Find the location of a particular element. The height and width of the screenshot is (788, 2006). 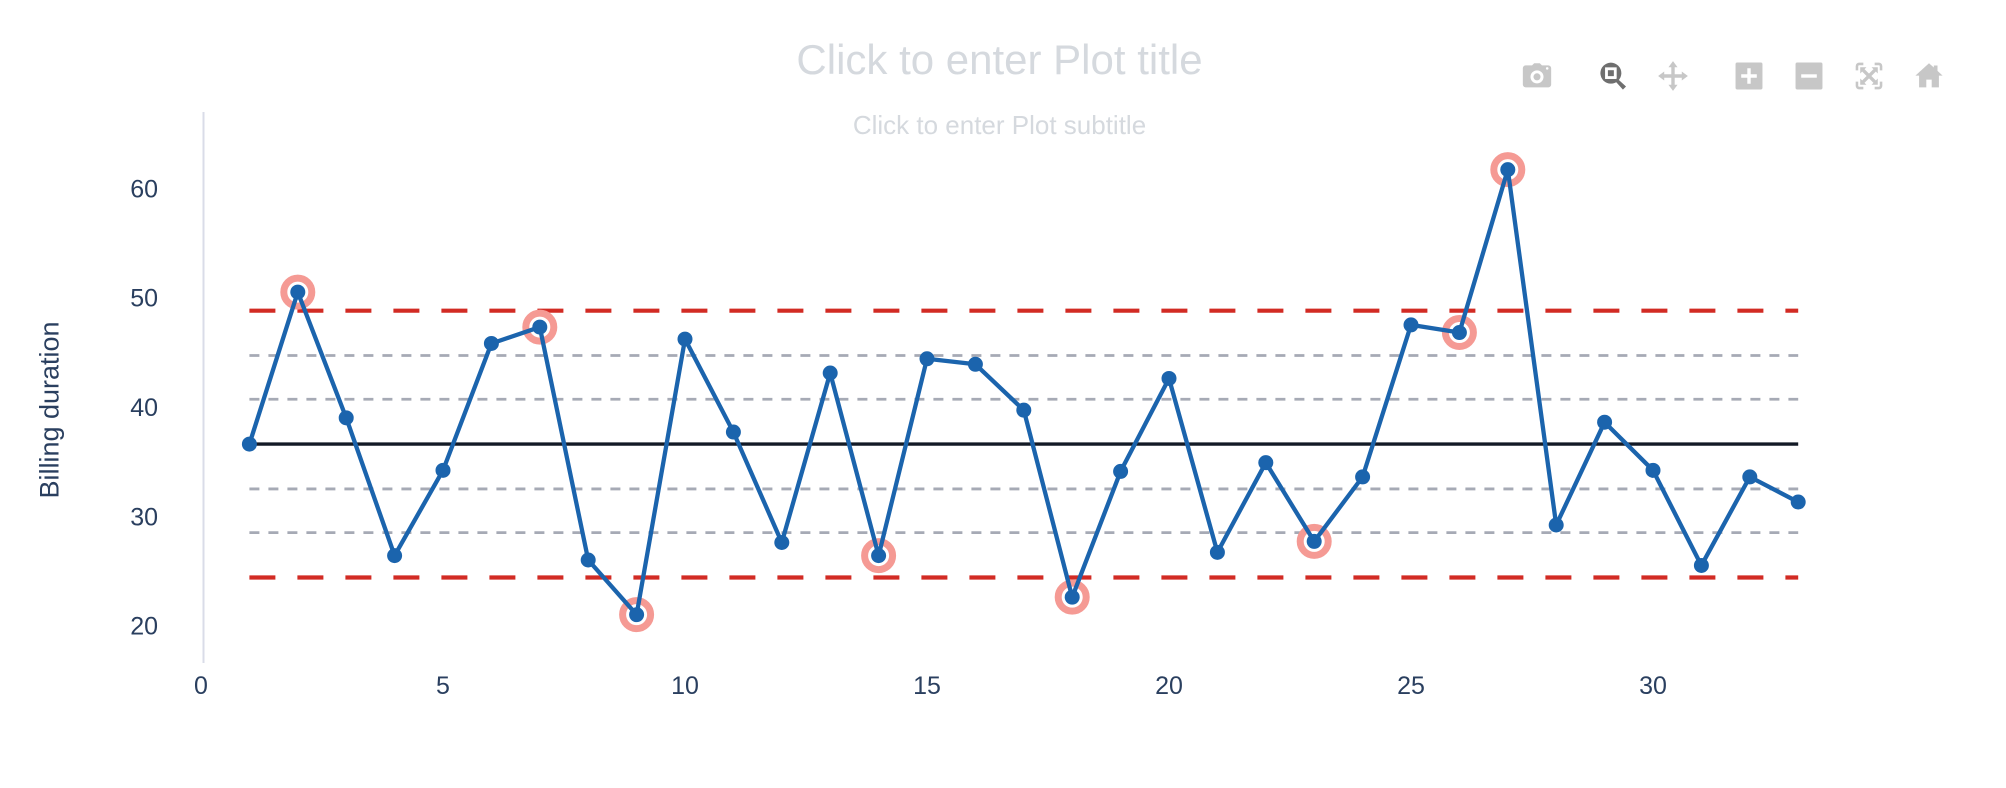

reset-axes-button is located at coordinates (1929, 76).